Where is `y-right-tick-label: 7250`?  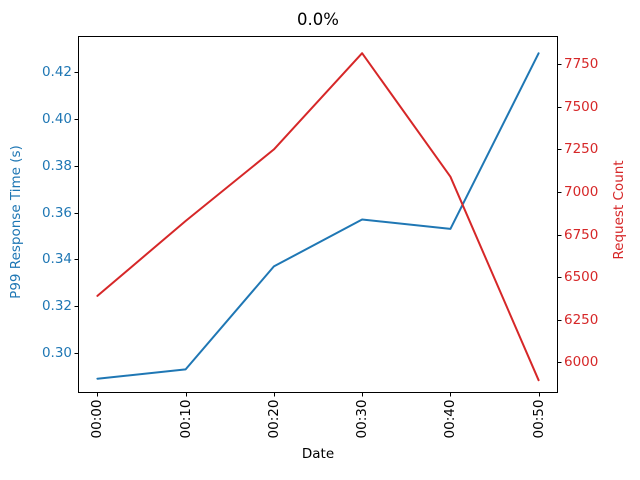
y-right-tick-label: 7250 is located at coordinates (581, 149).